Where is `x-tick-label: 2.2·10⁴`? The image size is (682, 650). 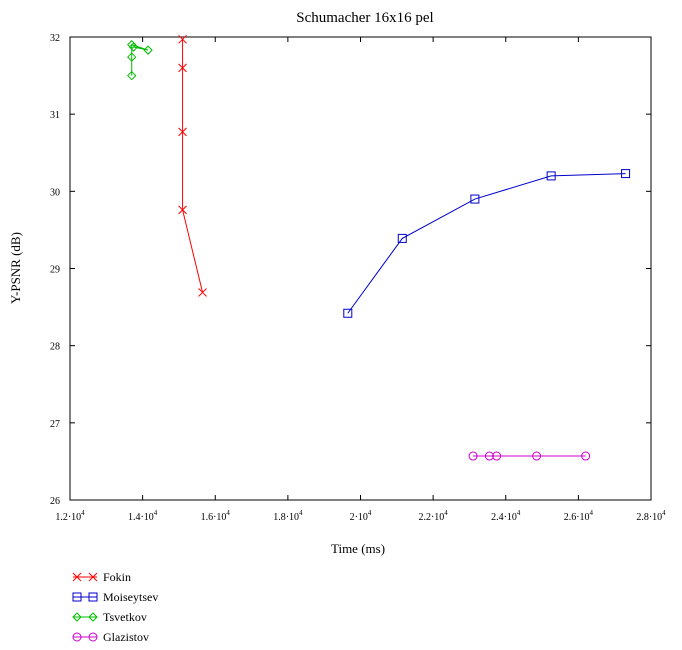 x-tick-label: 2.2·10⁴ is located at coordinates (433, 516).